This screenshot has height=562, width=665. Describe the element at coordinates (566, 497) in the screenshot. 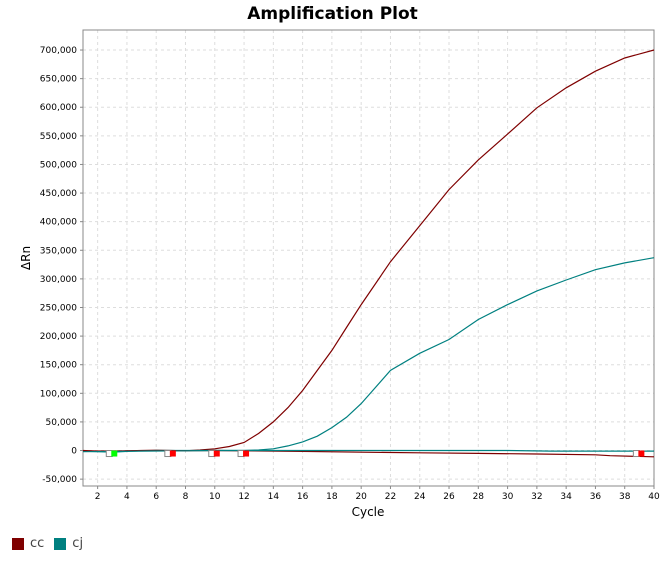

I see `x-tick-label: 34` at that location.